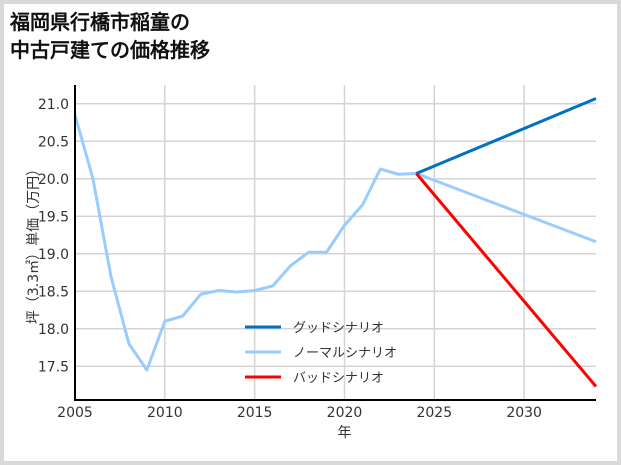 The width and height of the screenshot is (621, 465). I want to click on y-tick-label: 17.5, so click(53, 367).